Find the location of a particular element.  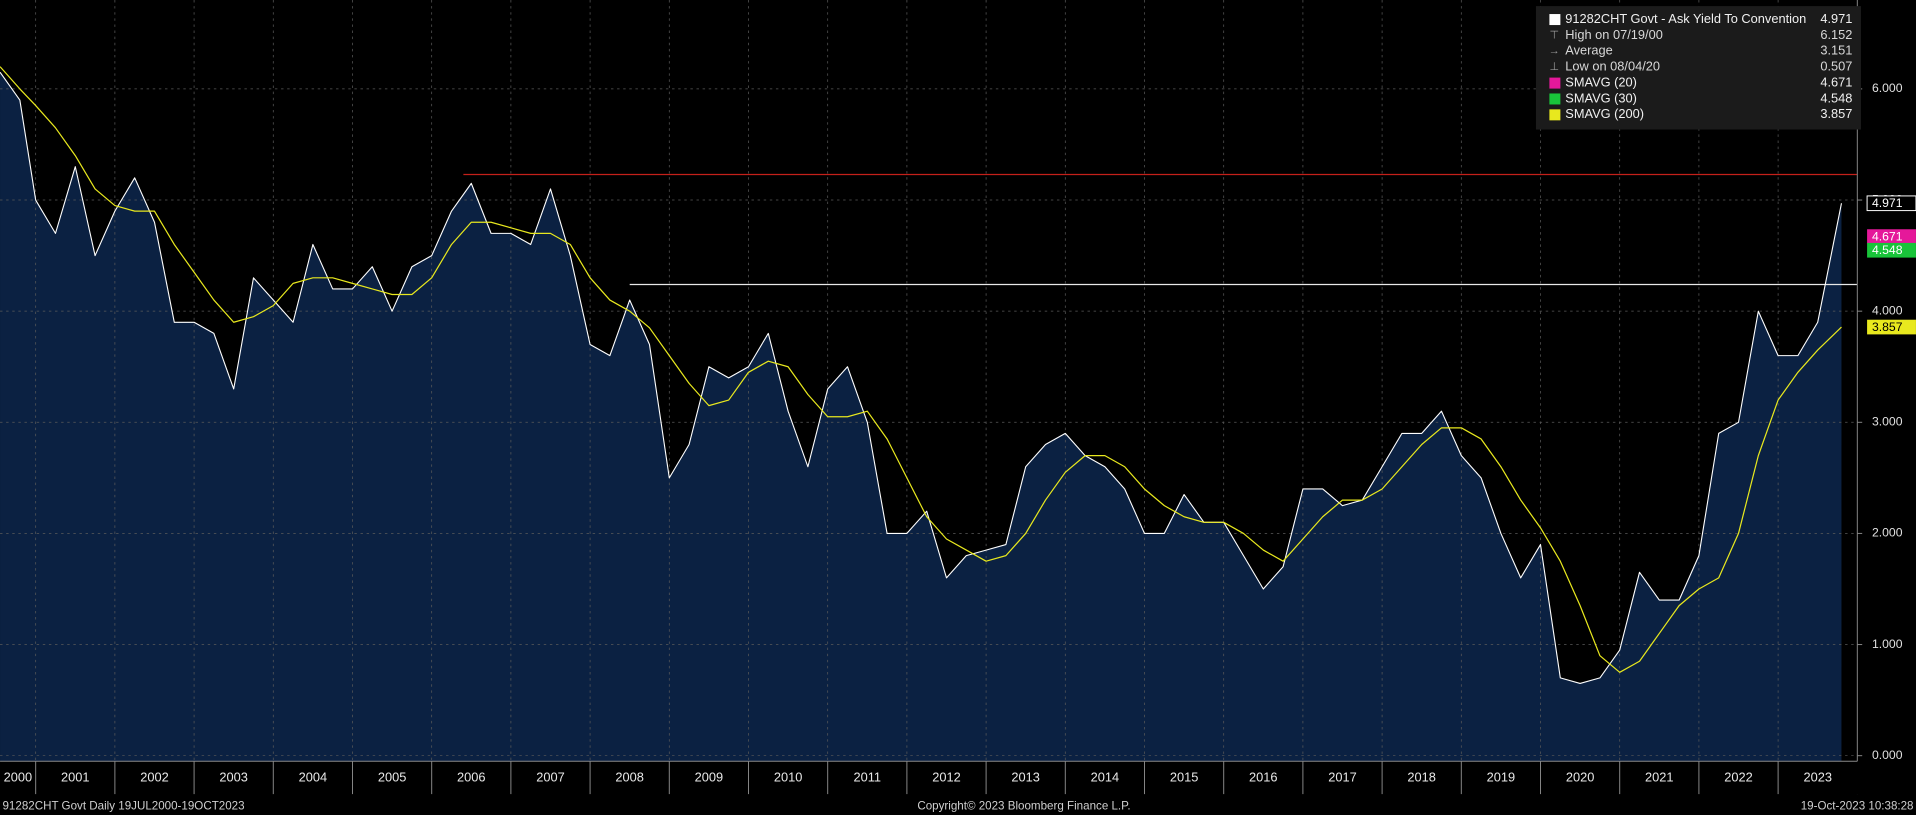

x-tick-label: 2020 is located at coordinates (1580, 777).